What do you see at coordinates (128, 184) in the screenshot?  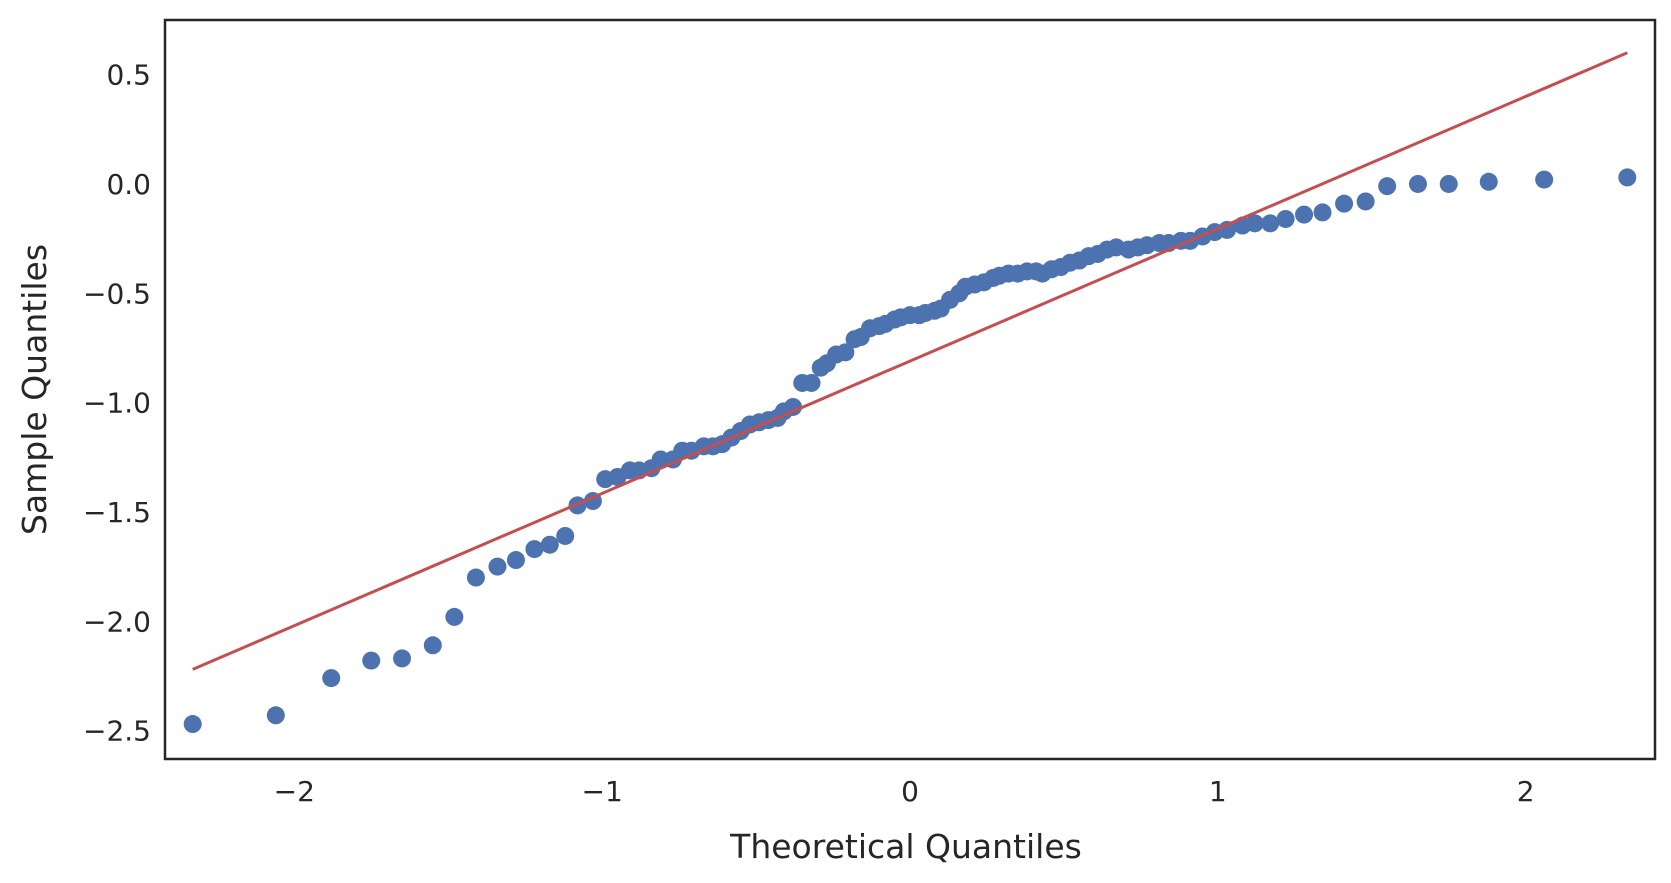 I see `y-tick-label: 0.0` at bounding box center [128, 184].